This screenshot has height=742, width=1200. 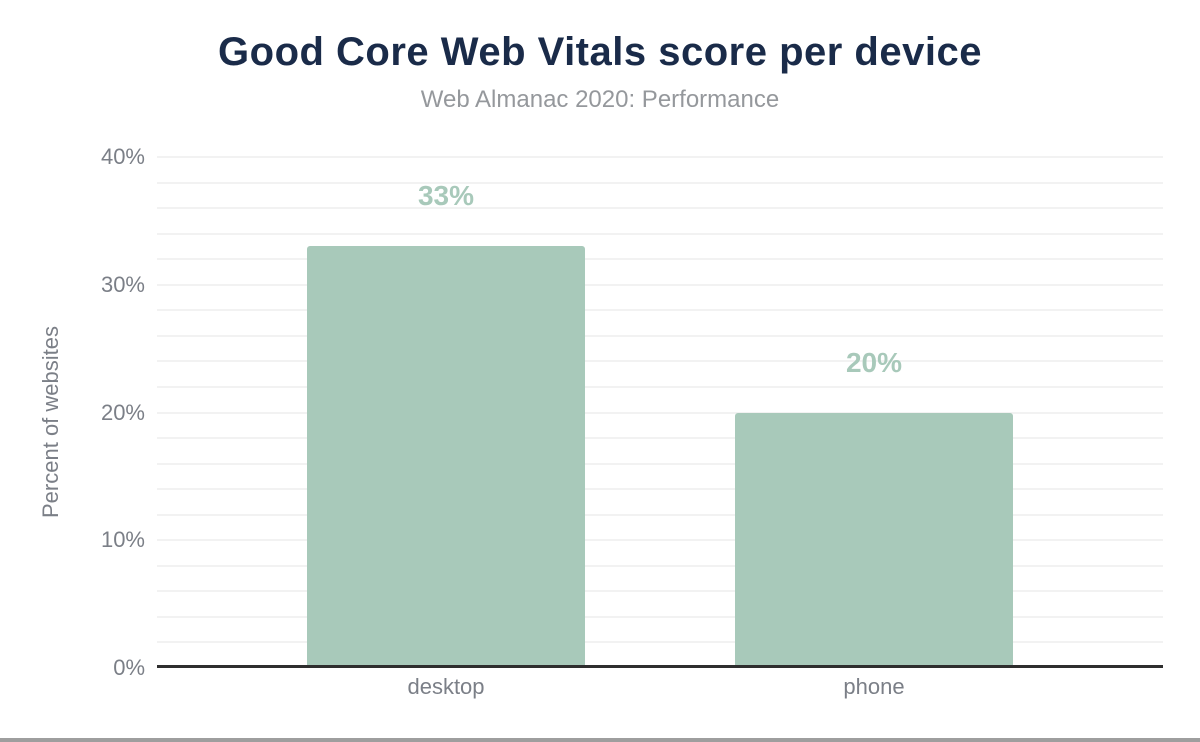 What do you see at coordinates (874, 686) in the screenshot?
I see `x-category-label-phone: phone` at bounding box center [874, 686].